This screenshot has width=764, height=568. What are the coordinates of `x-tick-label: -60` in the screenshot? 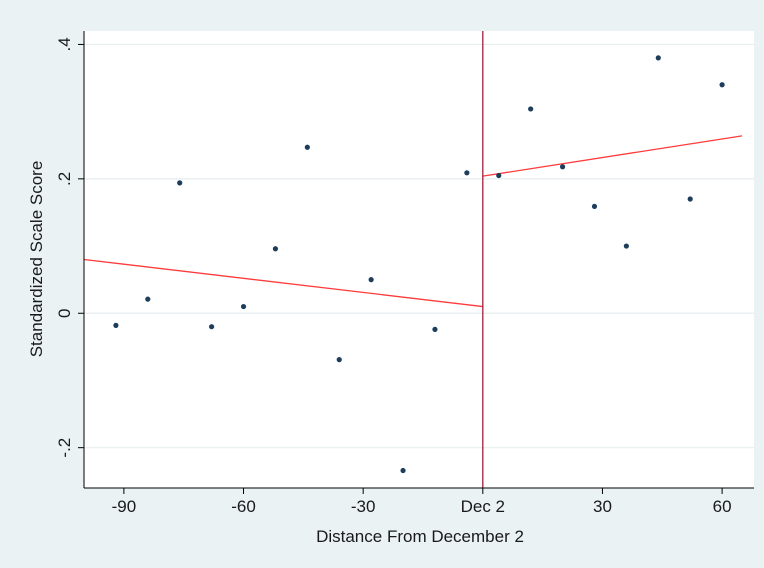 It's located at (243, 506).